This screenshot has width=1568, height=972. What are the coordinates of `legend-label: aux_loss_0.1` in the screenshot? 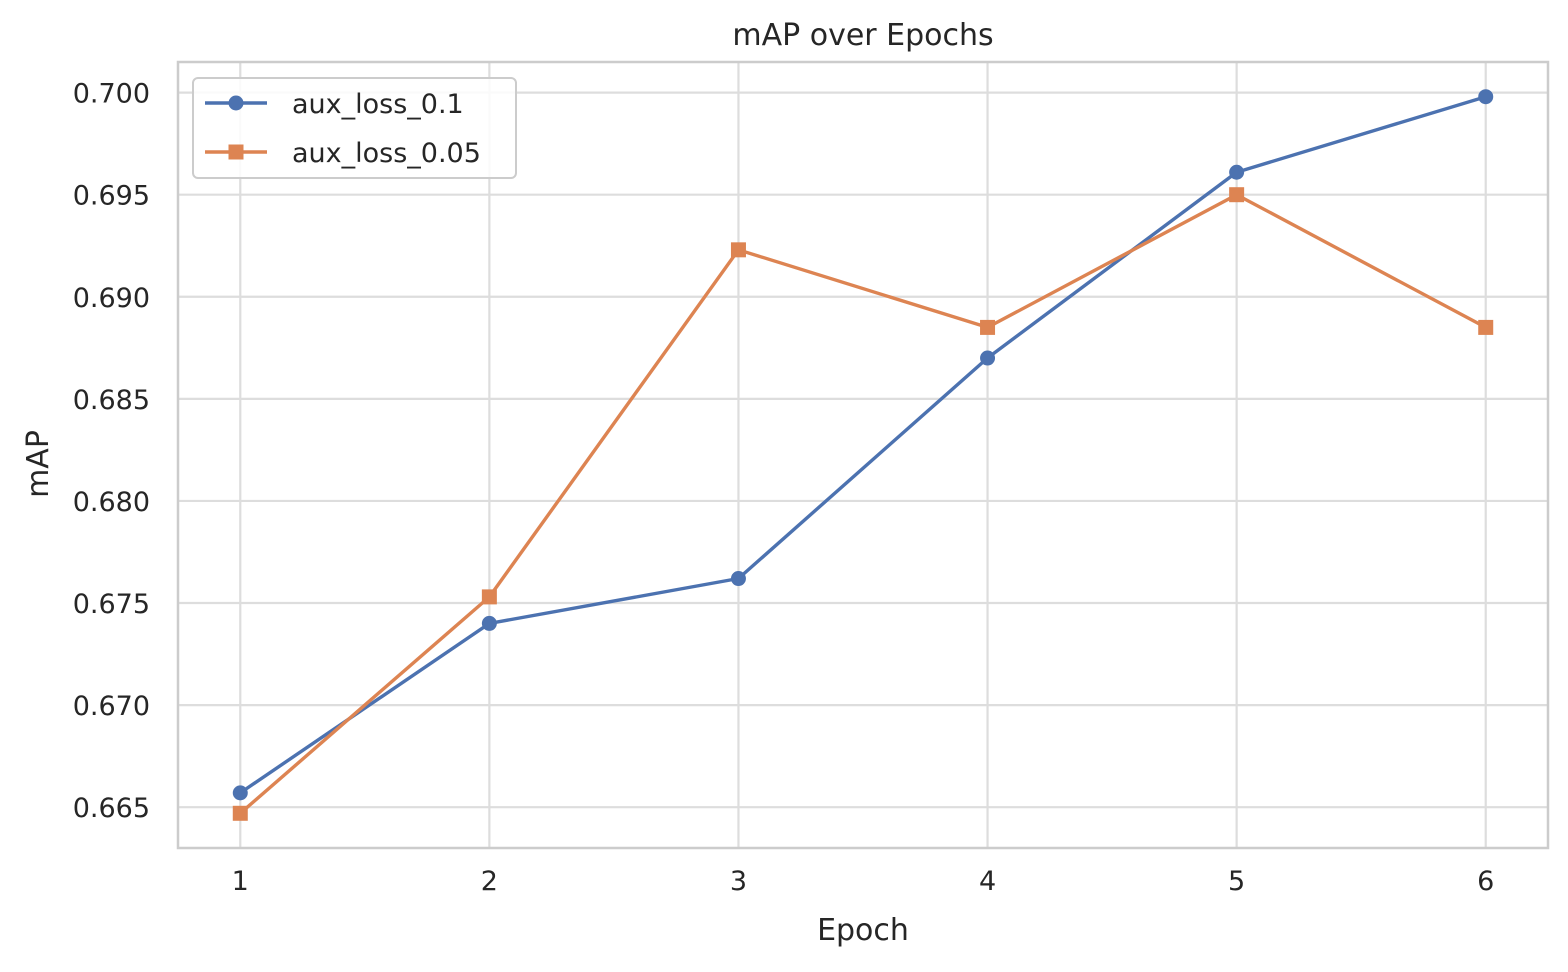 It's located at (378, 104).